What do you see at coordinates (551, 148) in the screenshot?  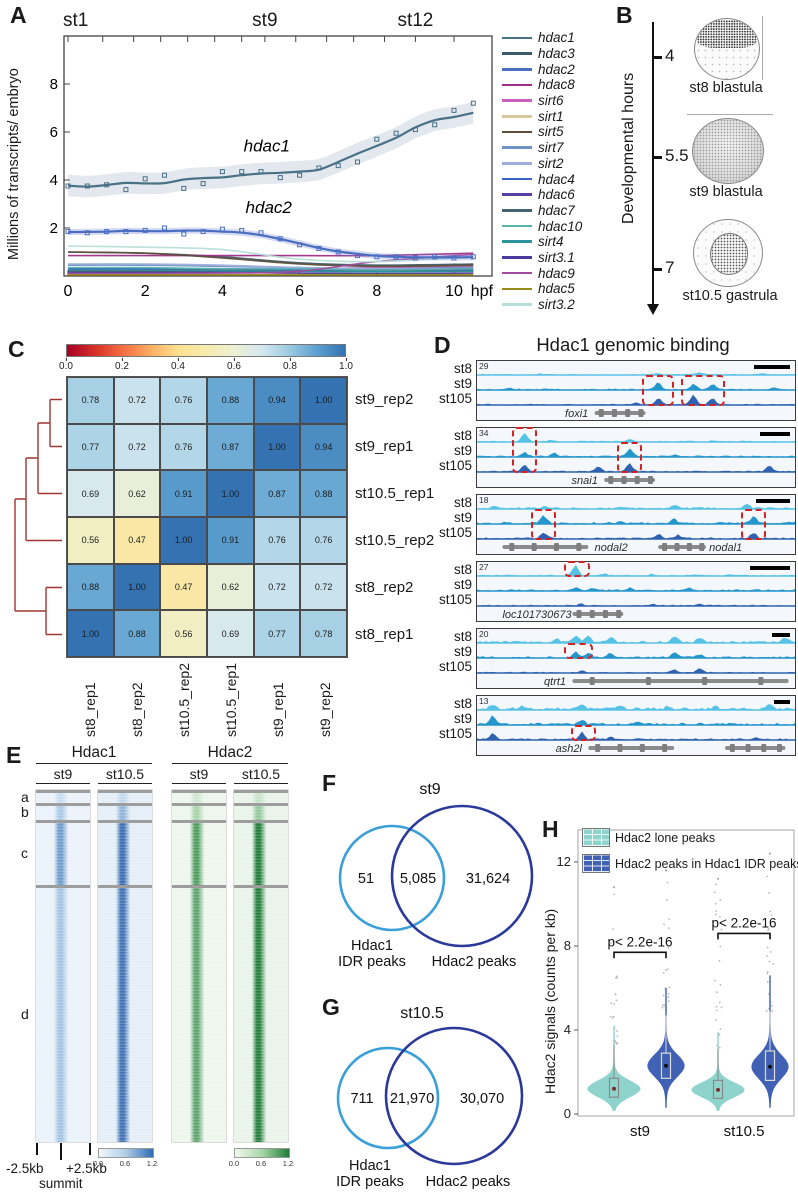 I see `legend-gene-label: sirt7` at bounding box center [551, 148].